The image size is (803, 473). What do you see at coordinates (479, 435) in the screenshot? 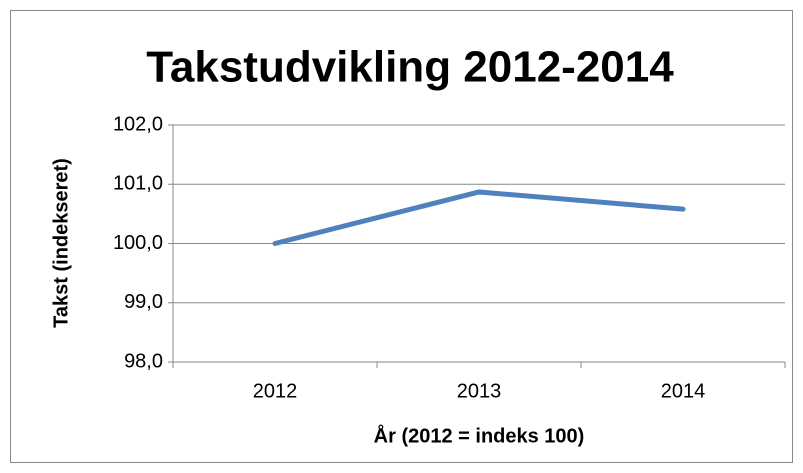
I see `x-axis-label: År (2012 = indeks 100)` at bounding box center [479, 435].